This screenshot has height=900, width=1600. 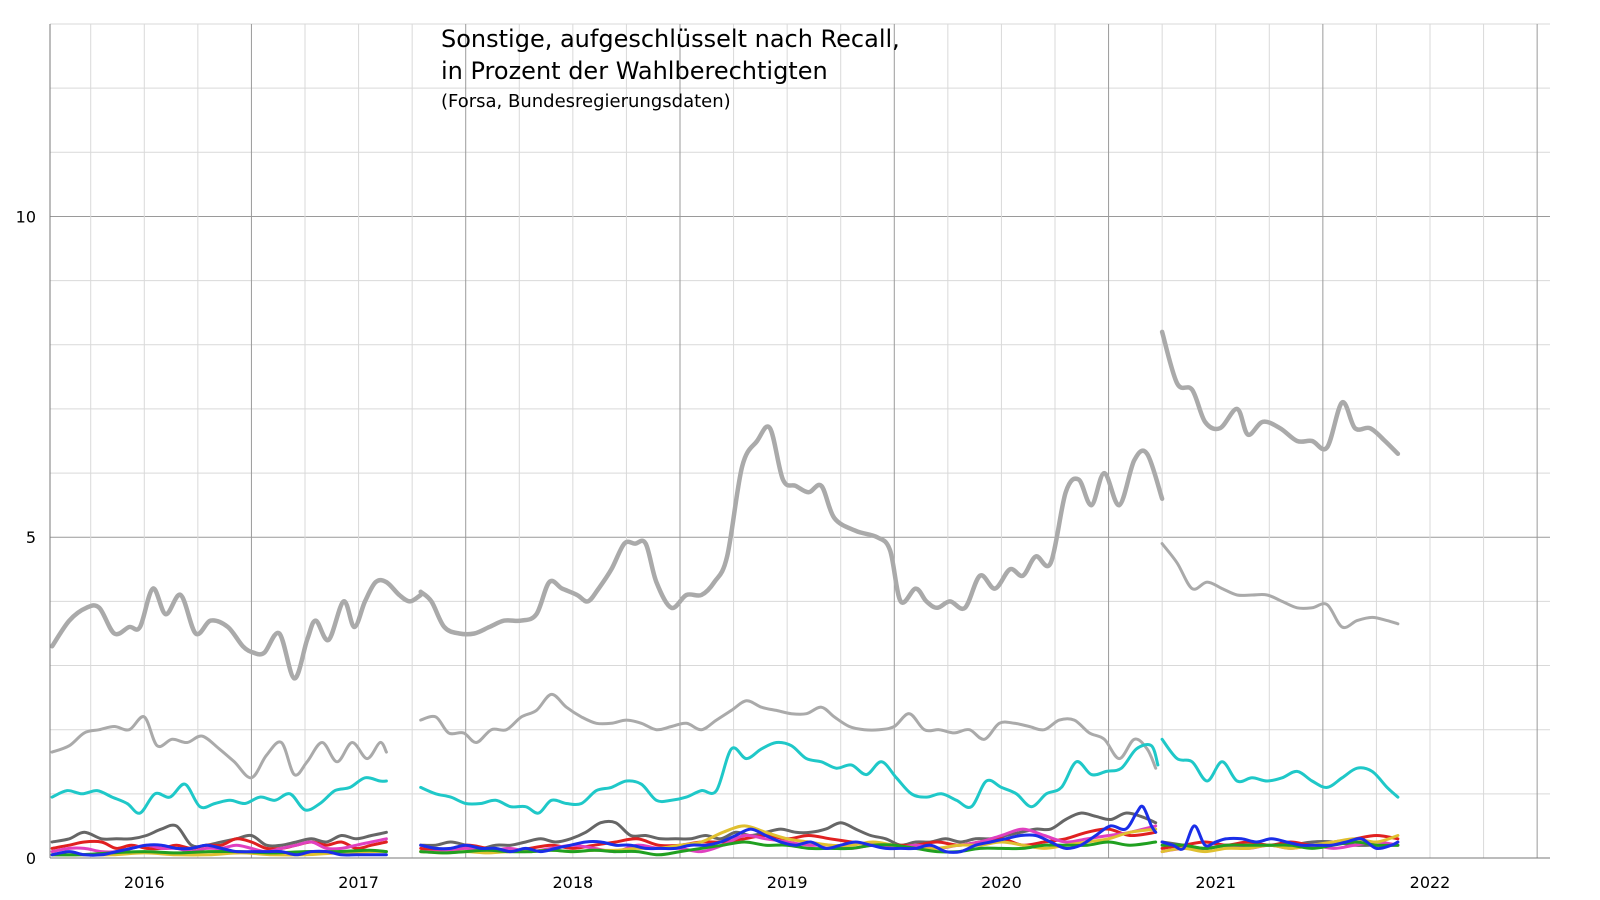 What do you see at coordinates (26, 216) in the screenshot?
I see `y-tick-label: 10` at bounding box center [26, 216].